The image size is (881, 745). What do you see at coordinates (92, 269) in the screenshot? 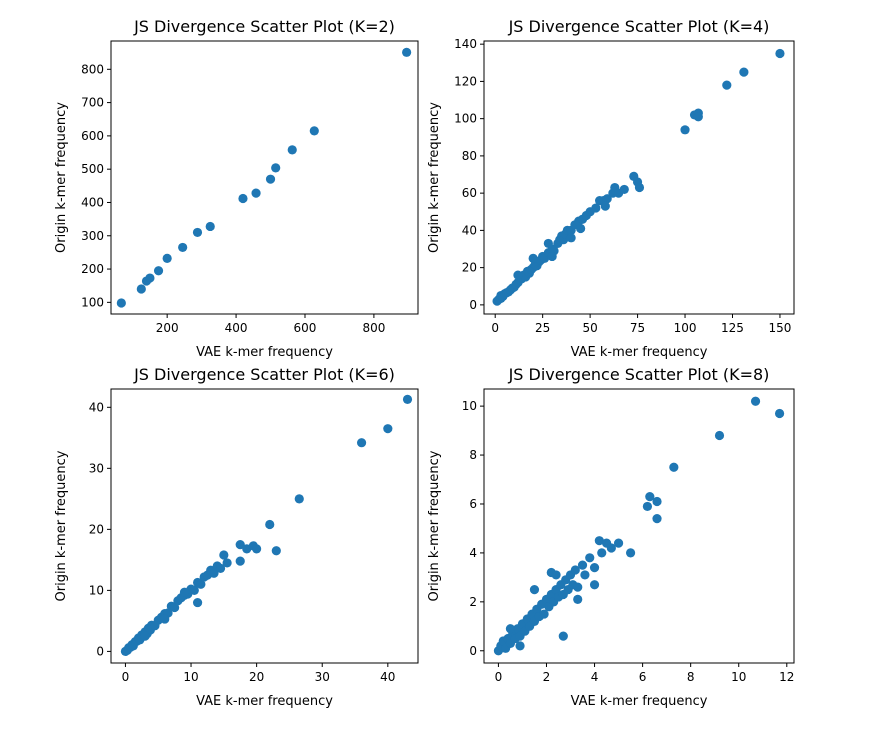
I see `y-tick-label: 200` at bounding box center [92, 269].